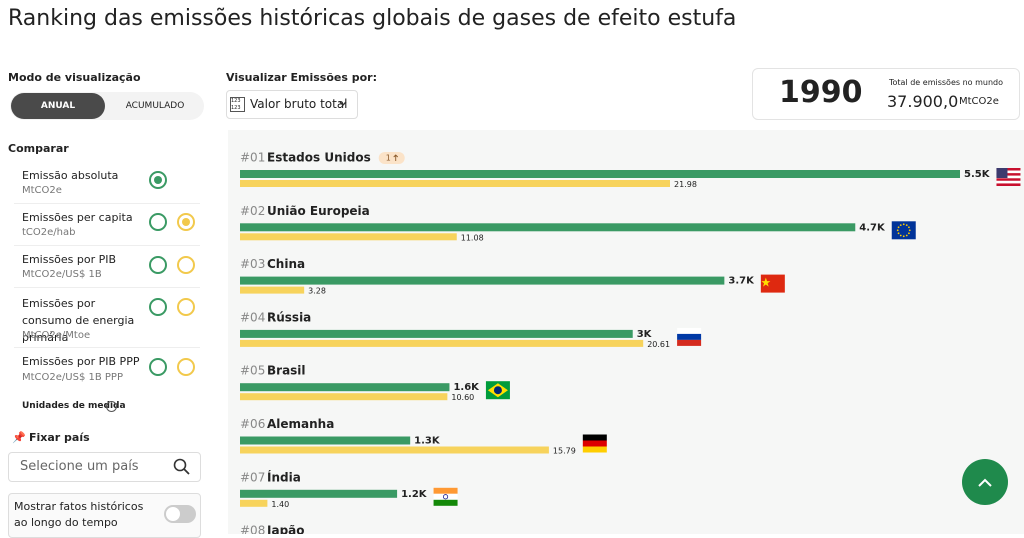 This screenshot has width=1024, height=538. Describe the element at coordinates (58, 106) in the screenshot. I see `mode-button: ANUAL` at that location.